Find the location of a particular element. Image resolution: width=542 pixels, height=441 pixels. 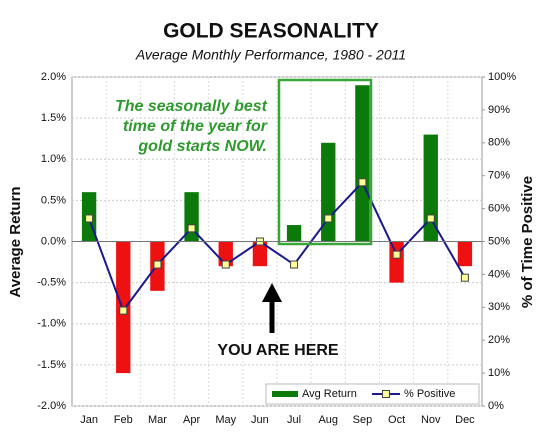

y2-tick-label: 80% is located at coordinates (499, 143).